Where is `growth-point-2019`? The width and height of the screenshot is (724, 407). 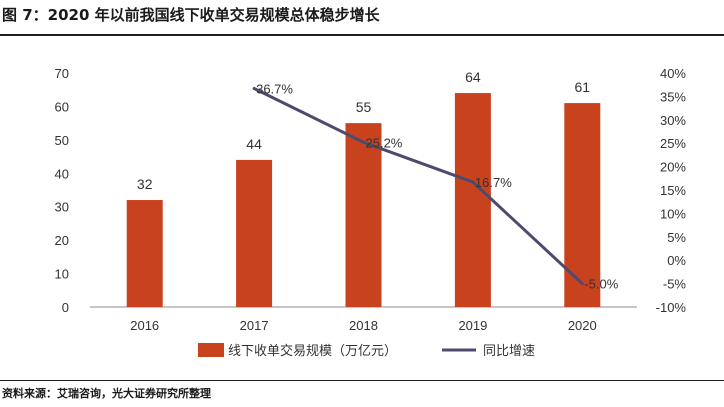
growth-point-2019 is located at coordinates (473, 182).